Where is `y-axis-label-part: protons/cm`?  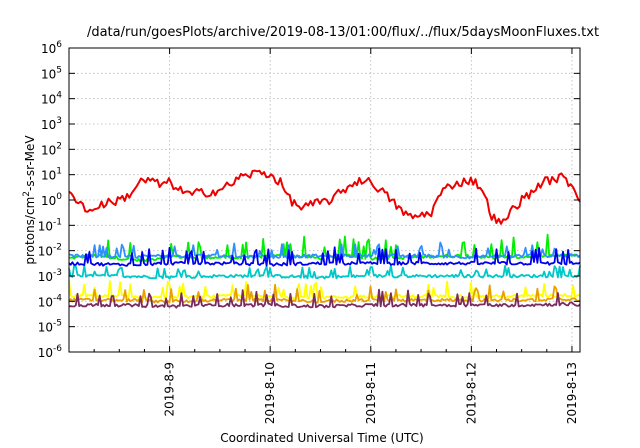 y-axis-label-part: protons/cm is located at coordinates (30, 231).